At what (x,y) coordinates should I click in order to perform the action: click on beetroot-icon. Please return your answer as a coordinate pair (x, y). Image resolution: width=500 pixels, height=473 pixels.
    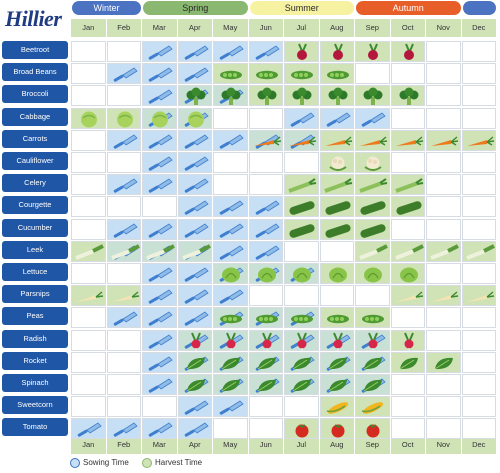
    Looking at the image, I should click on (373, 51).